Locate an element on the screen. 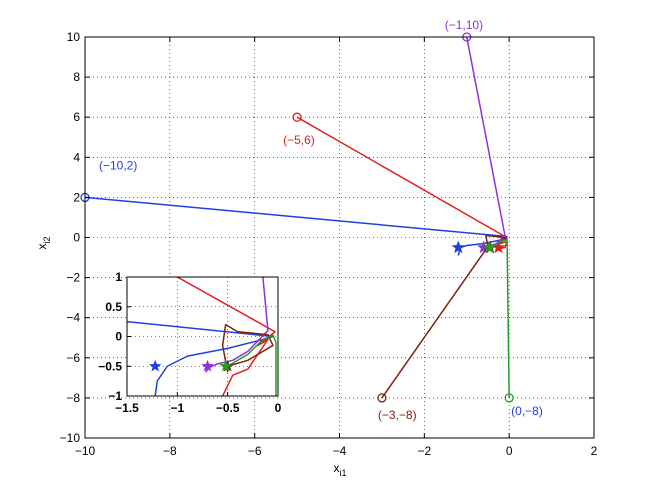  main-y-tick-label: −2 is located at coordinates (73, 278).